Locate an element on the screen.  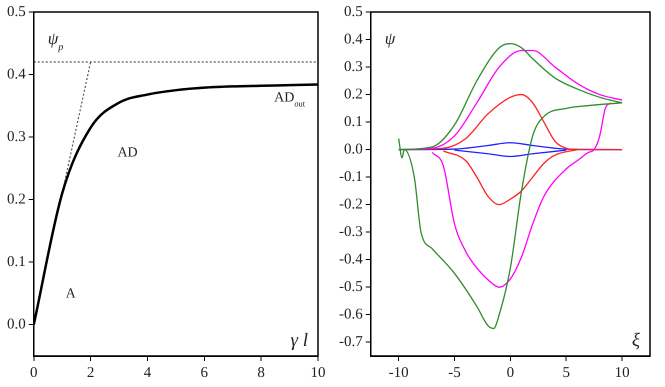
x-tick-label: -5 is located at coordinates (454, 372).